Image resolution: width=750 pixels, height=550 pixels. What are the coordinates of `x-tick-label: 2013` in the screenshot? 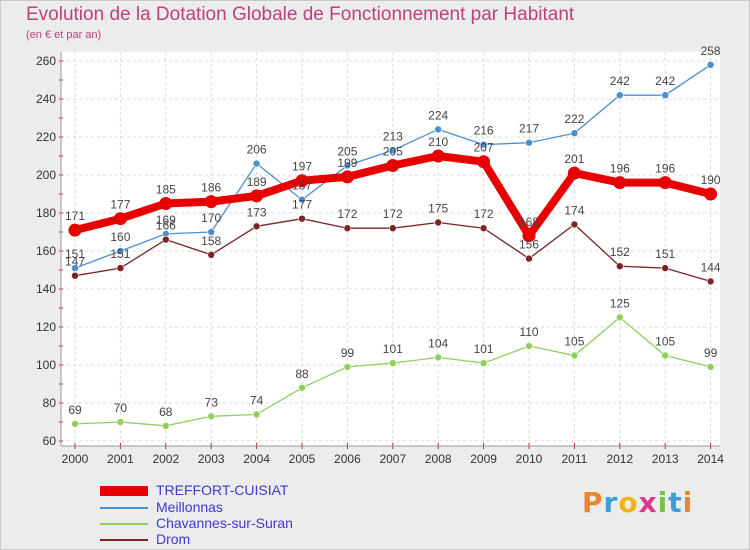 It's located at (665, 459).